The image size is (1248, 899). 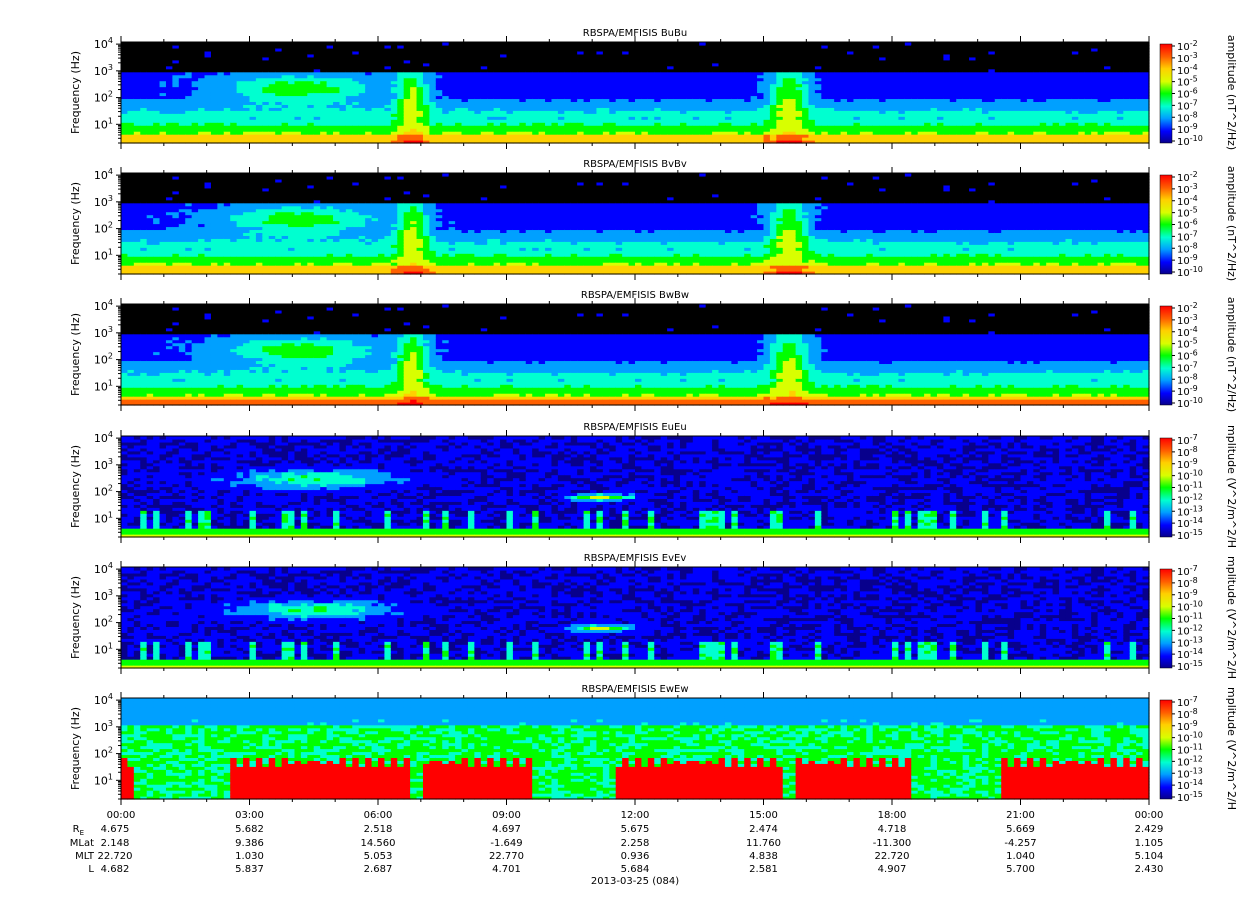 What do you see at coordinates (635, 93) in the screenshot?
I see `spectrogram-cells` at bounding box center [635, 93].